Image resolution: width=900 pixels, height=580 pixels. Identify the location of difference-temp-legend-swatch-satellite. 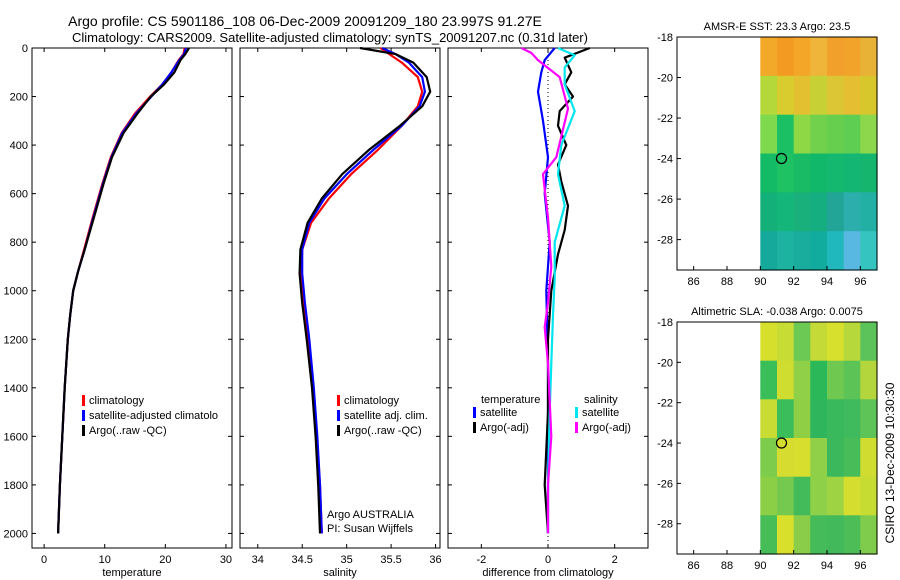
(474, 412).